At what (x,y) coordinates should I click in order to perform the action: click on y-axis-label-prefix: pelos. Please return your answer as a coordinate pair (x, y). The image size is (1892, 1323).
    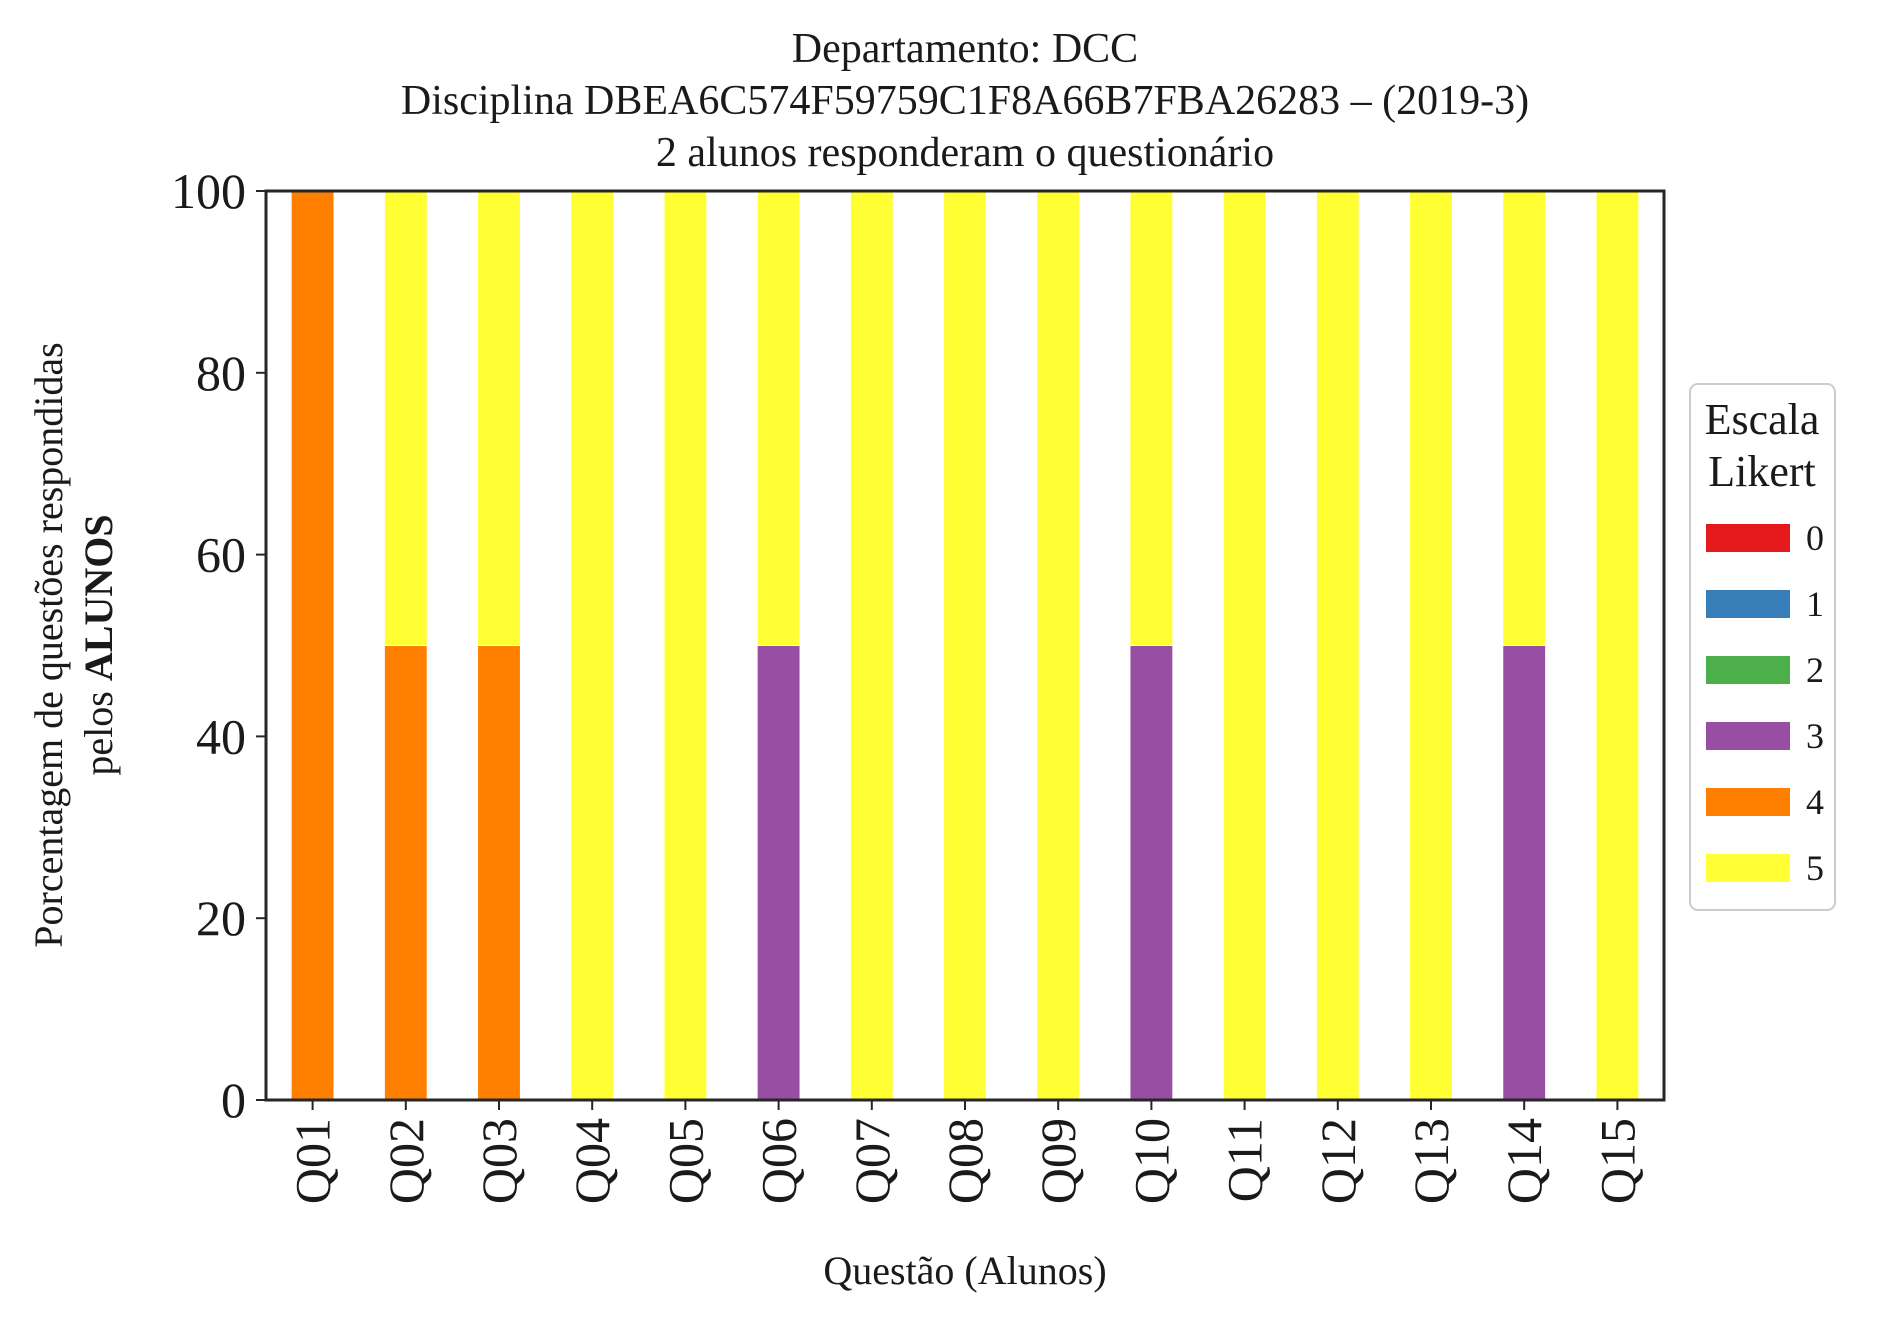
    Looking at the image, I should click on (98, 728).